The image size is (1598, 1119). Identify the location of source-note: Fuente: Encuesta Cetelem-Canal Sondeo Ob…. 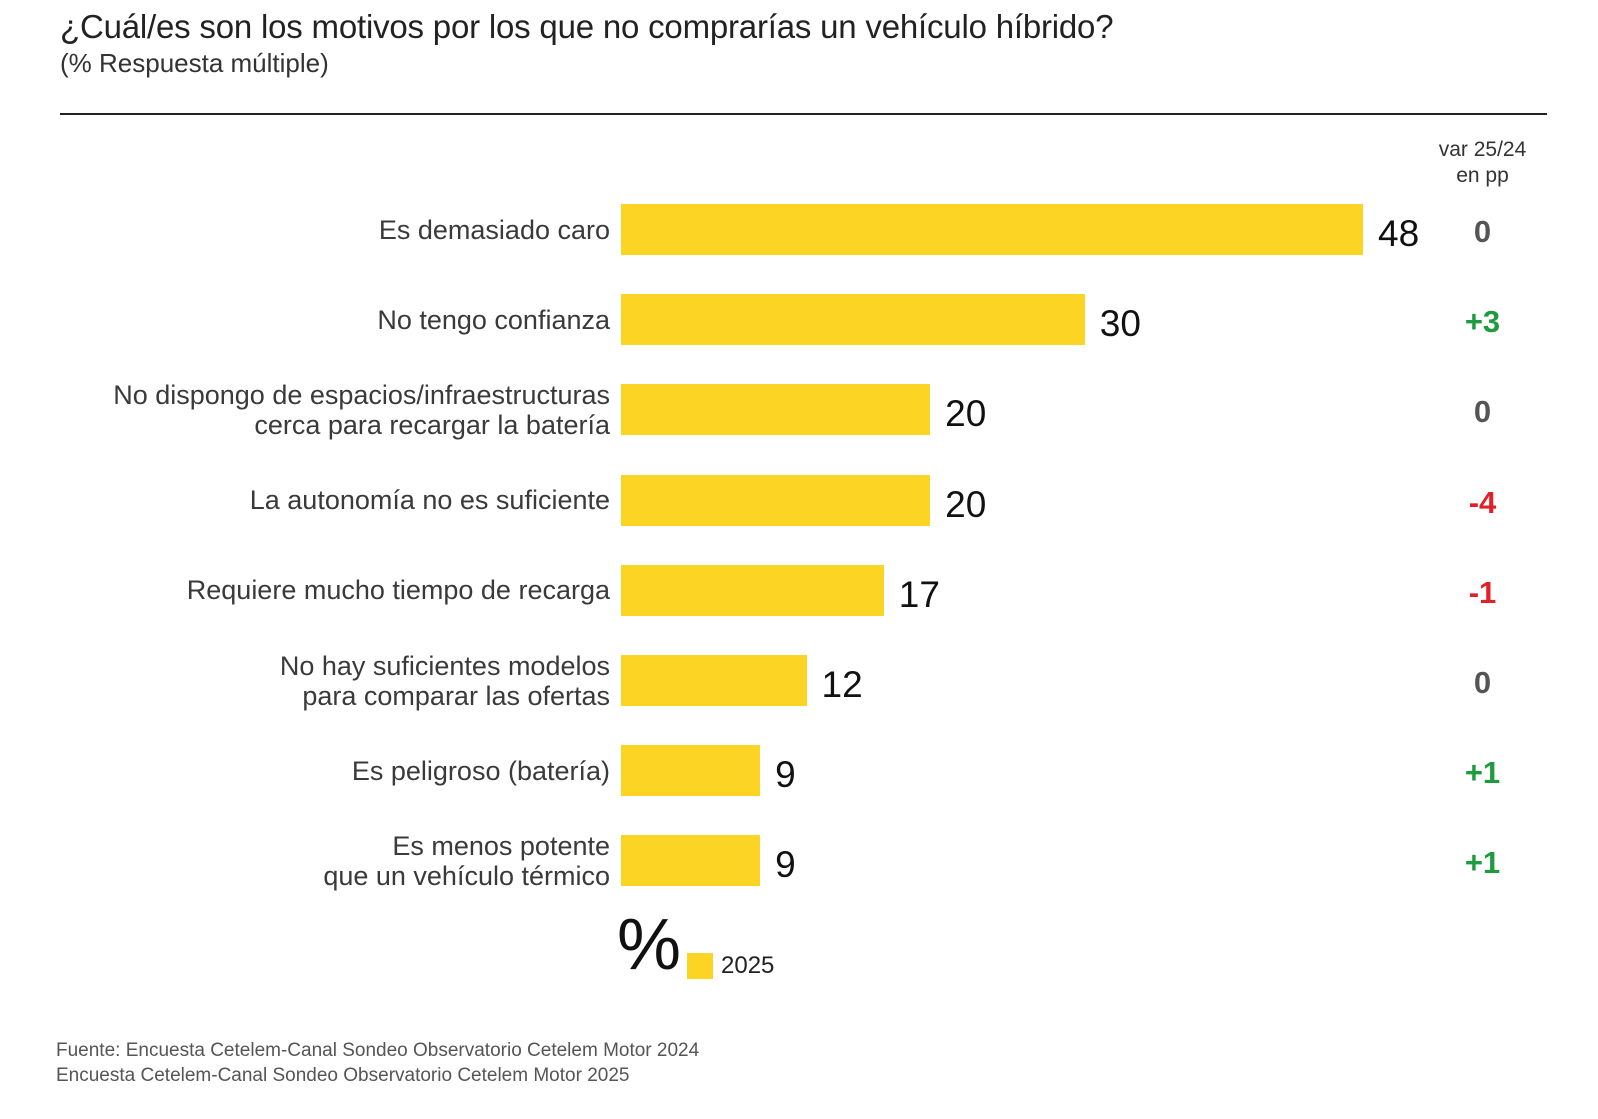
(377, 1063).